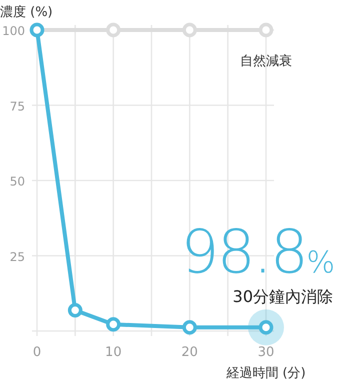  I want to click on annotation: 30分鐘內消除, so click(282, 296).